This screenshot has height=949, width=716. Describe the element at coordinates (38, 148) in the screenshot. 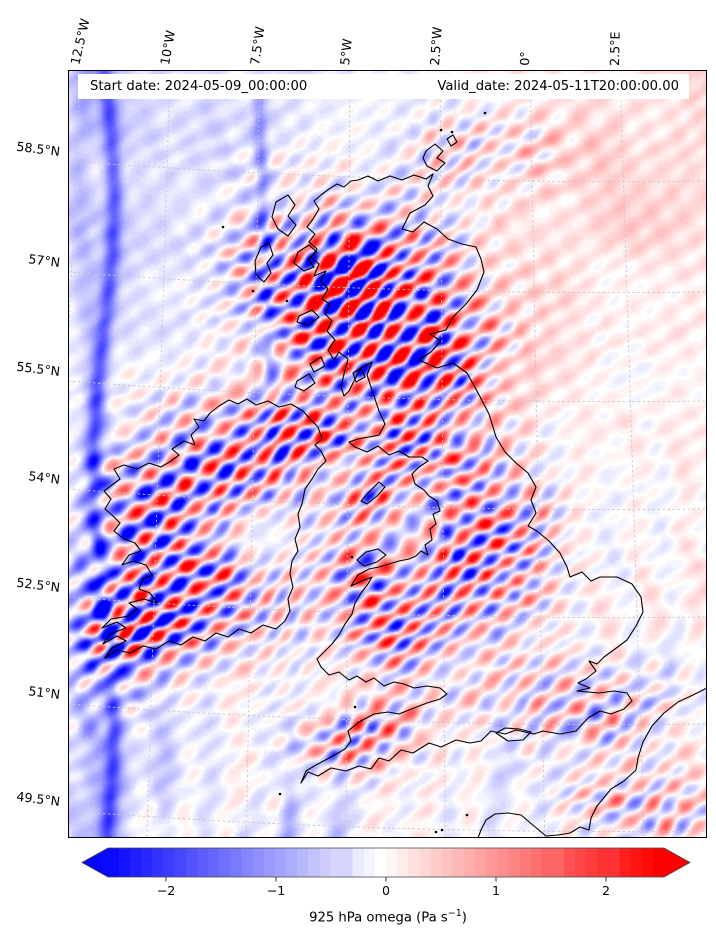

I see `lat-tick-label: 58.5°N` at that location.